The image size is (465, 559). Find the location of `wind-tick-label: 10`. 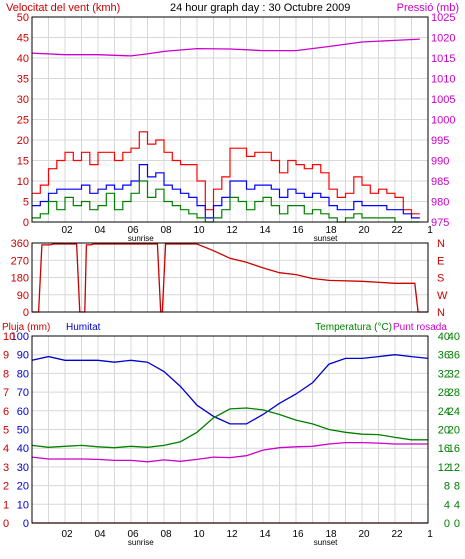

wind-tick-label: 10 is located at coordinates (23, 182).